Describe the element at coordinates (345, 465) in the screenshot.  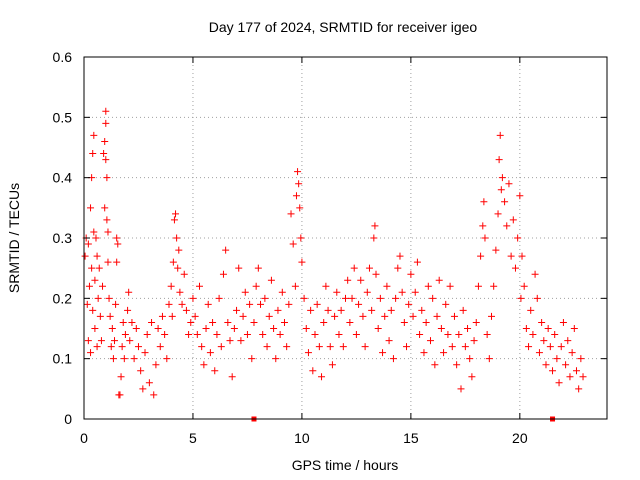
I see `x-axis-label: GPS time / hours` at that location.